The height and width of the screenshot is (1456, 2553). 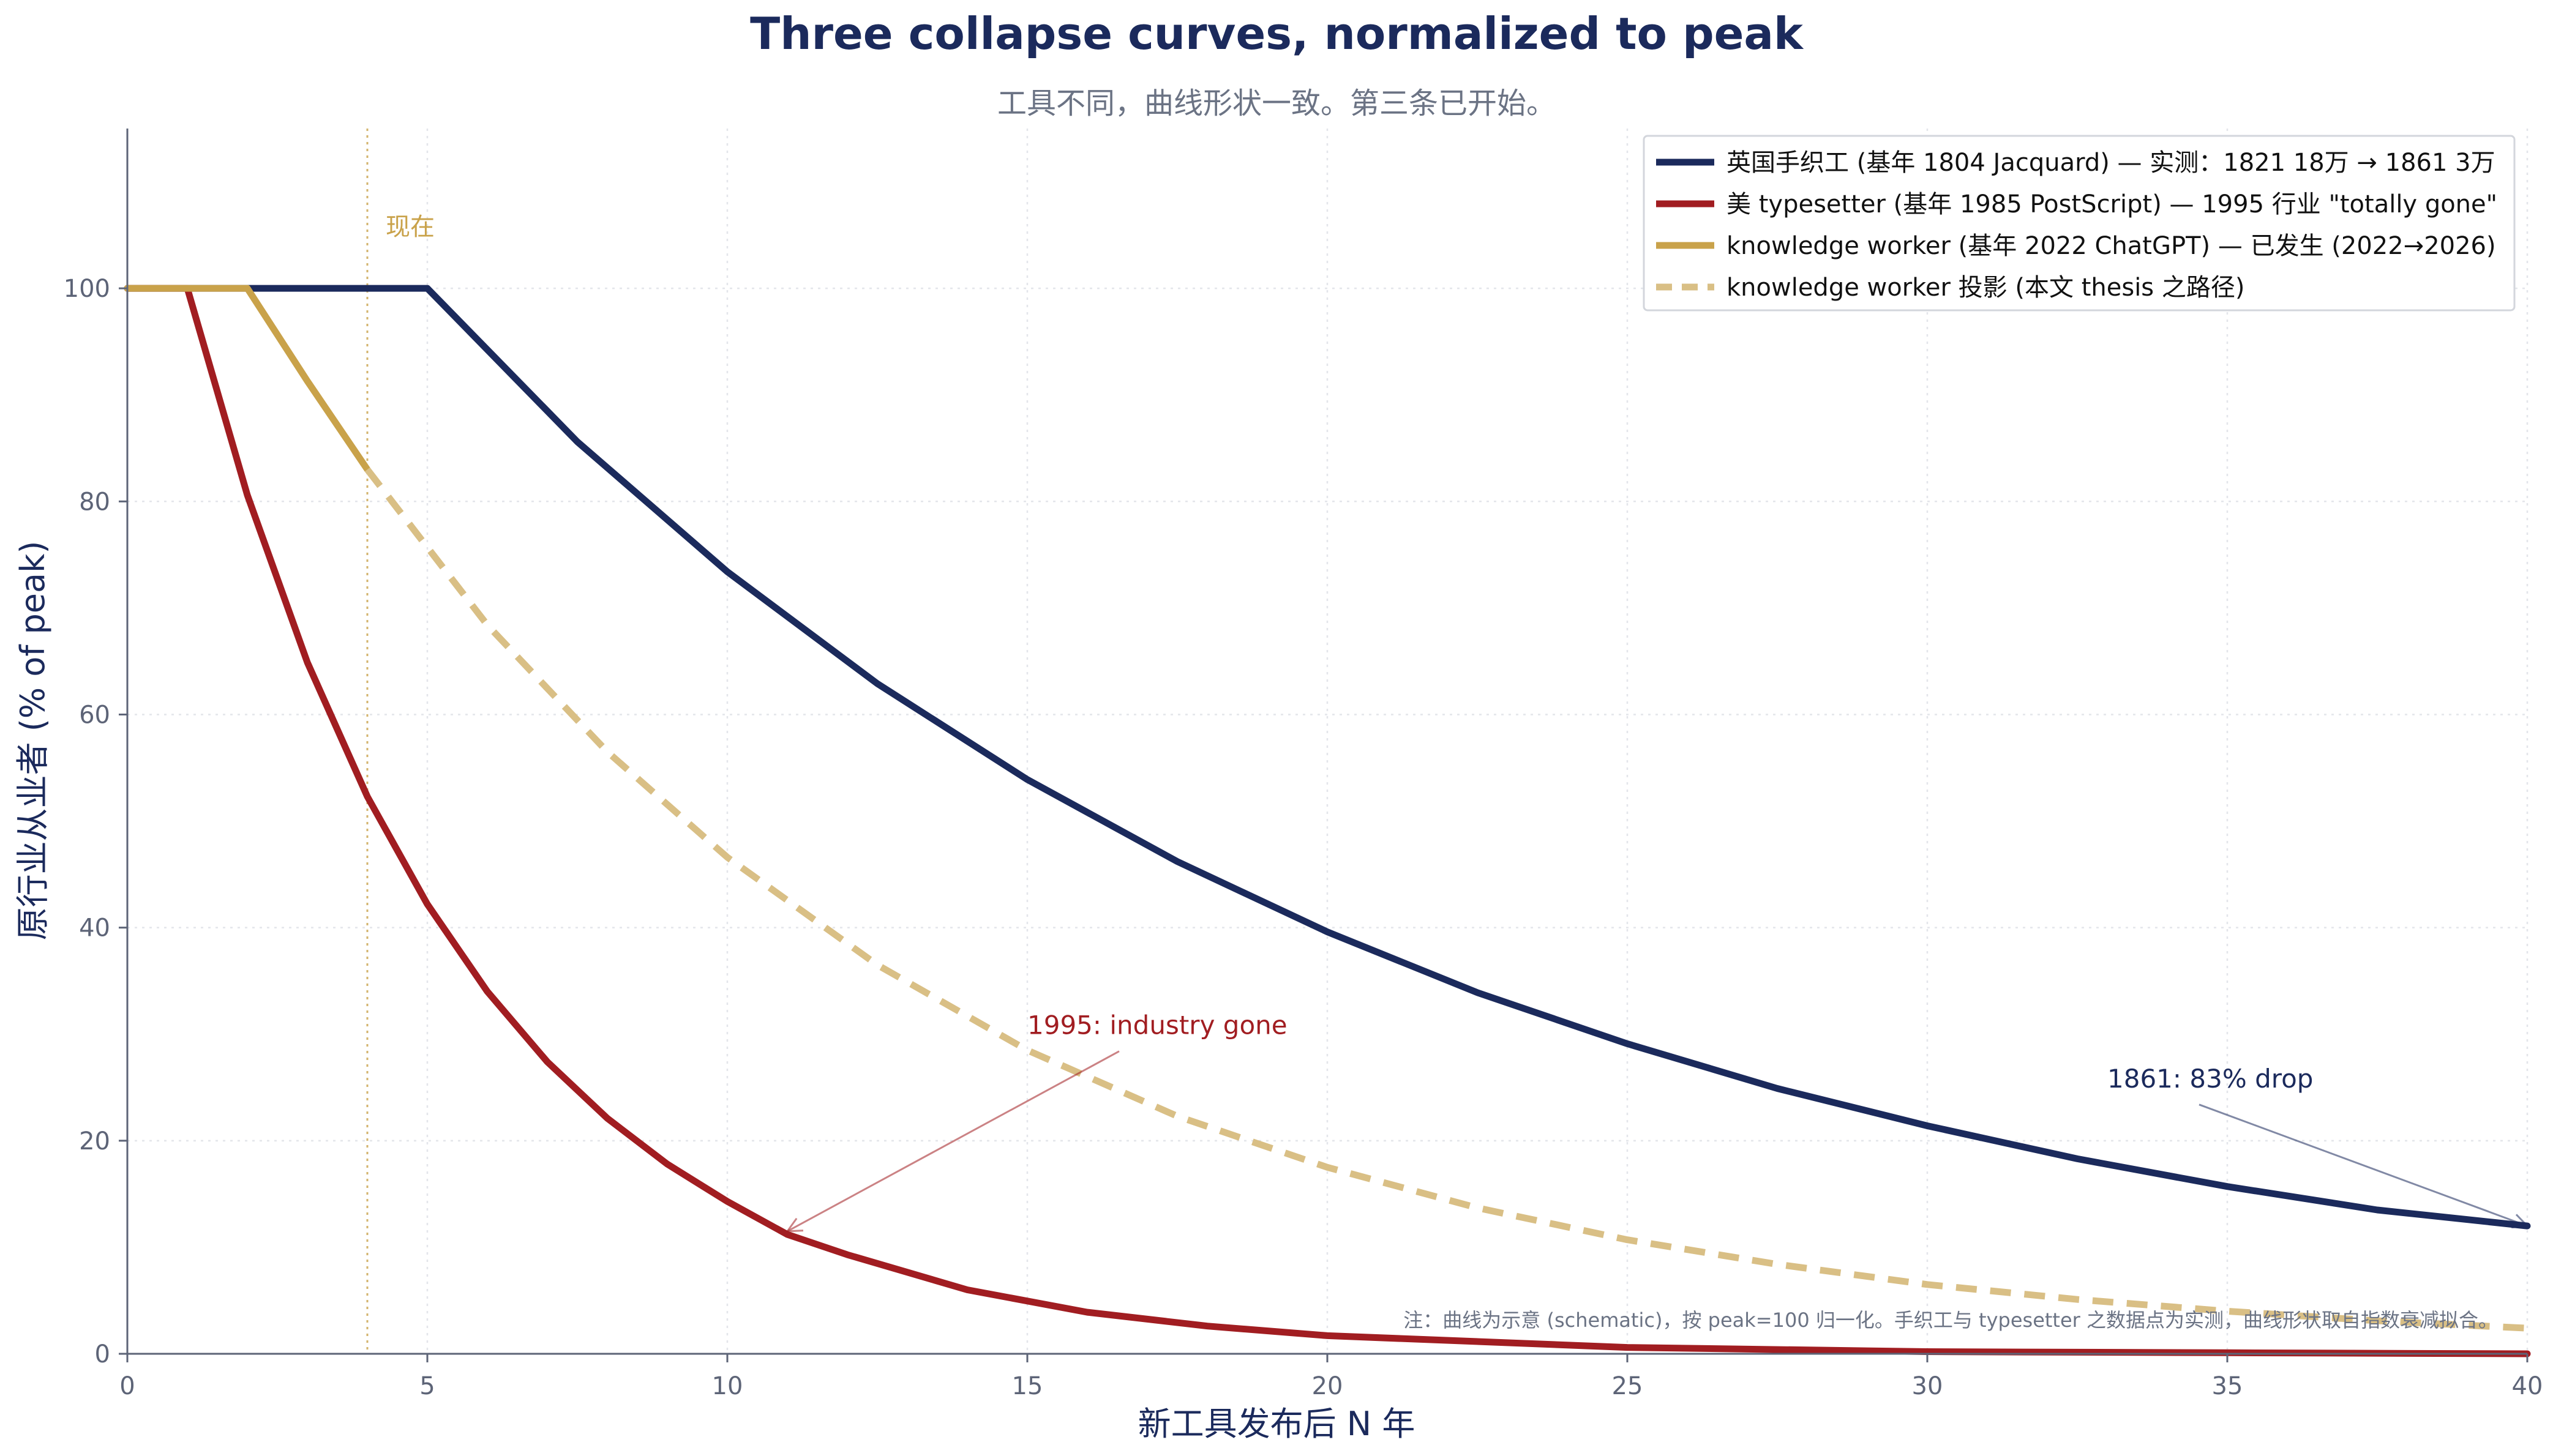 I want to click on y-tick-label: 40, so click(x=95, y=928).